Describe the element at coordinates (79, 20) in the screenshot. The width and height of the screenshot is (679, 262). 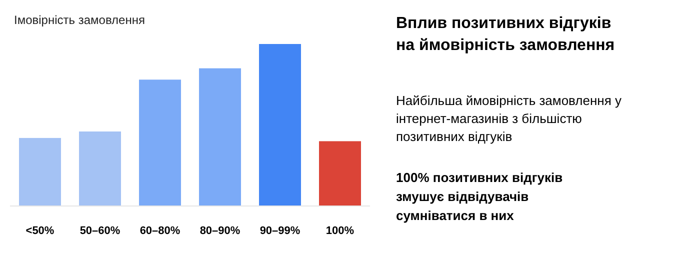
I see `y-axis-title: Імовірність замовлення` at that location.